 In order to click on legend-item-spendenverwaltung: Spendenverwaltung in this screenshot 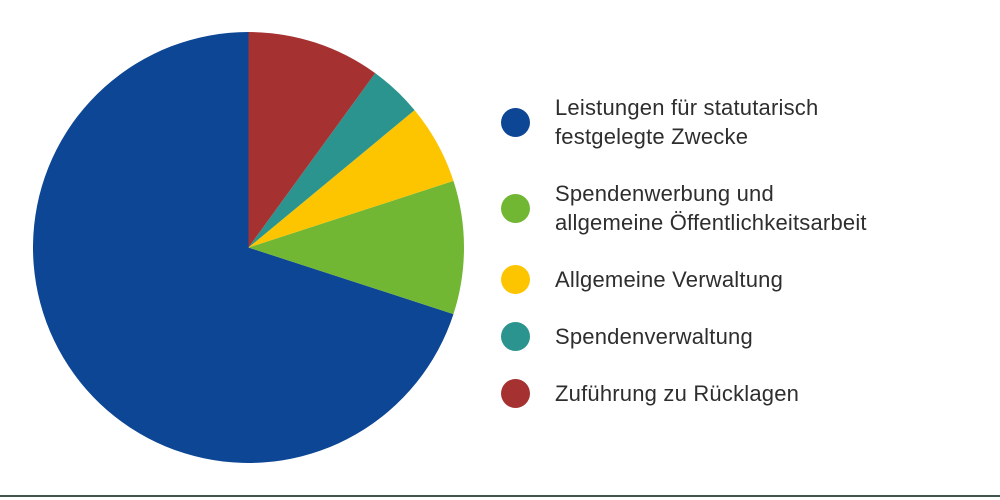, I will do `click(684, 336)`.